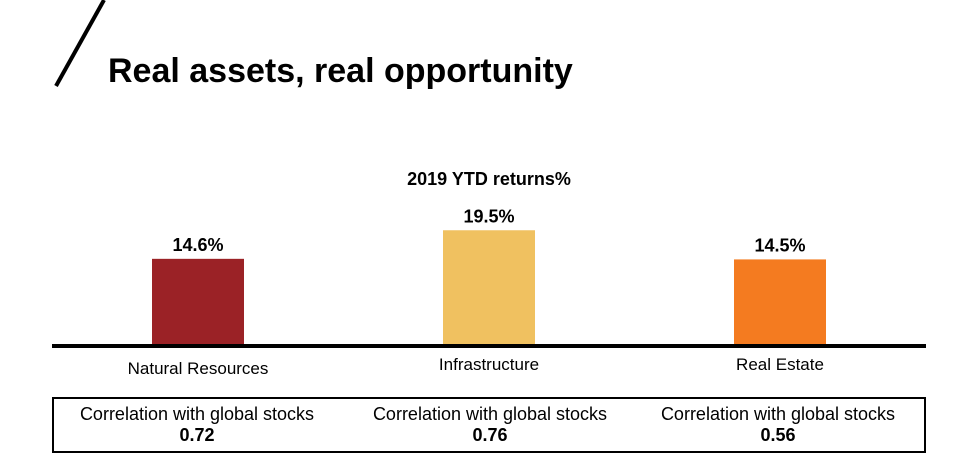 This screenshot has height=463, width=958. What do you see at coordinates (340, 71) in the screenshot?
I see `slide-title: Real assets, real opportunity` at bounding box center [340, 71].